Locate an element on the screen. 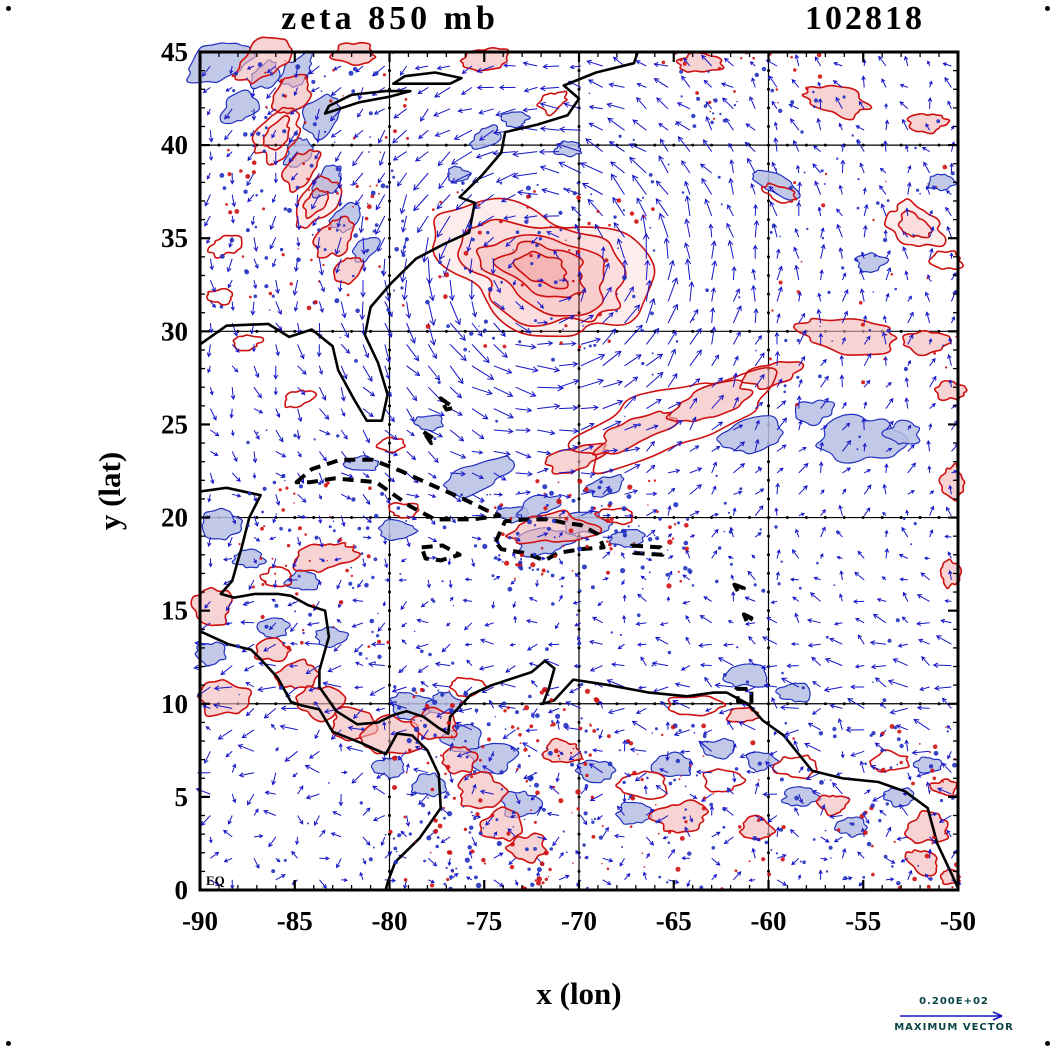 The height and width of the screenshot is (1051, 1056). x-tick-label: -85 is located at coordinates (295, 921).